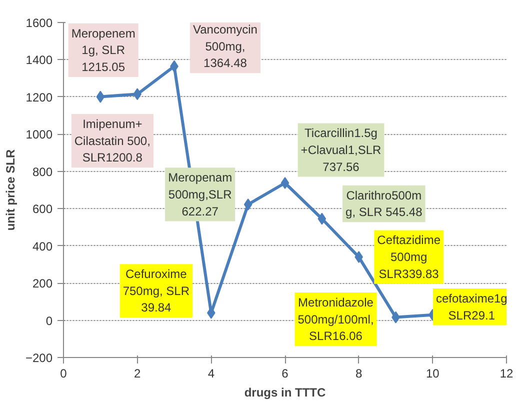  I want to click on x-tick-label: 10, so click(433, 373).